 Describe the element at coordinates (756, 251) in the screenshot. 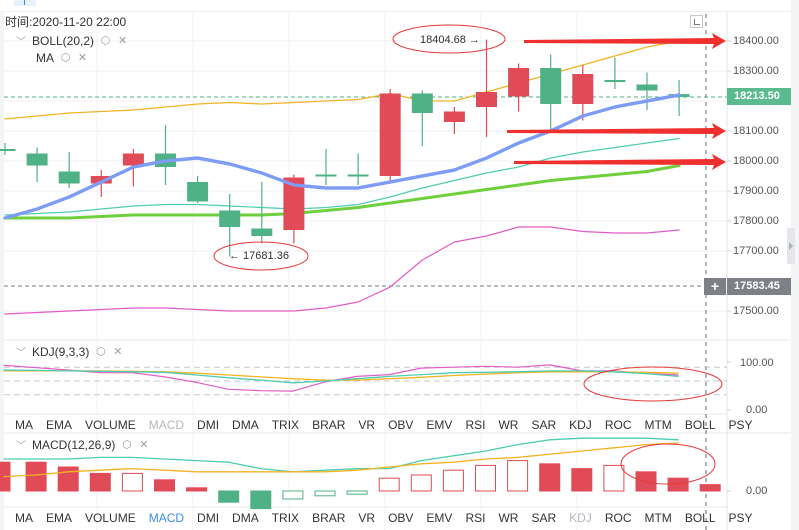

I see `y-tick: 17700.00` at that location.